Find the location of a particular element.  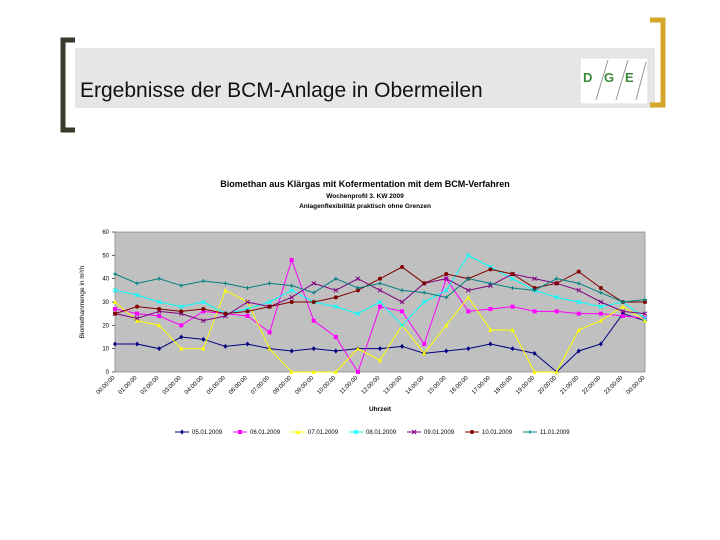

legend-label: 09.01.2009 is located at coordinates (439, 433).